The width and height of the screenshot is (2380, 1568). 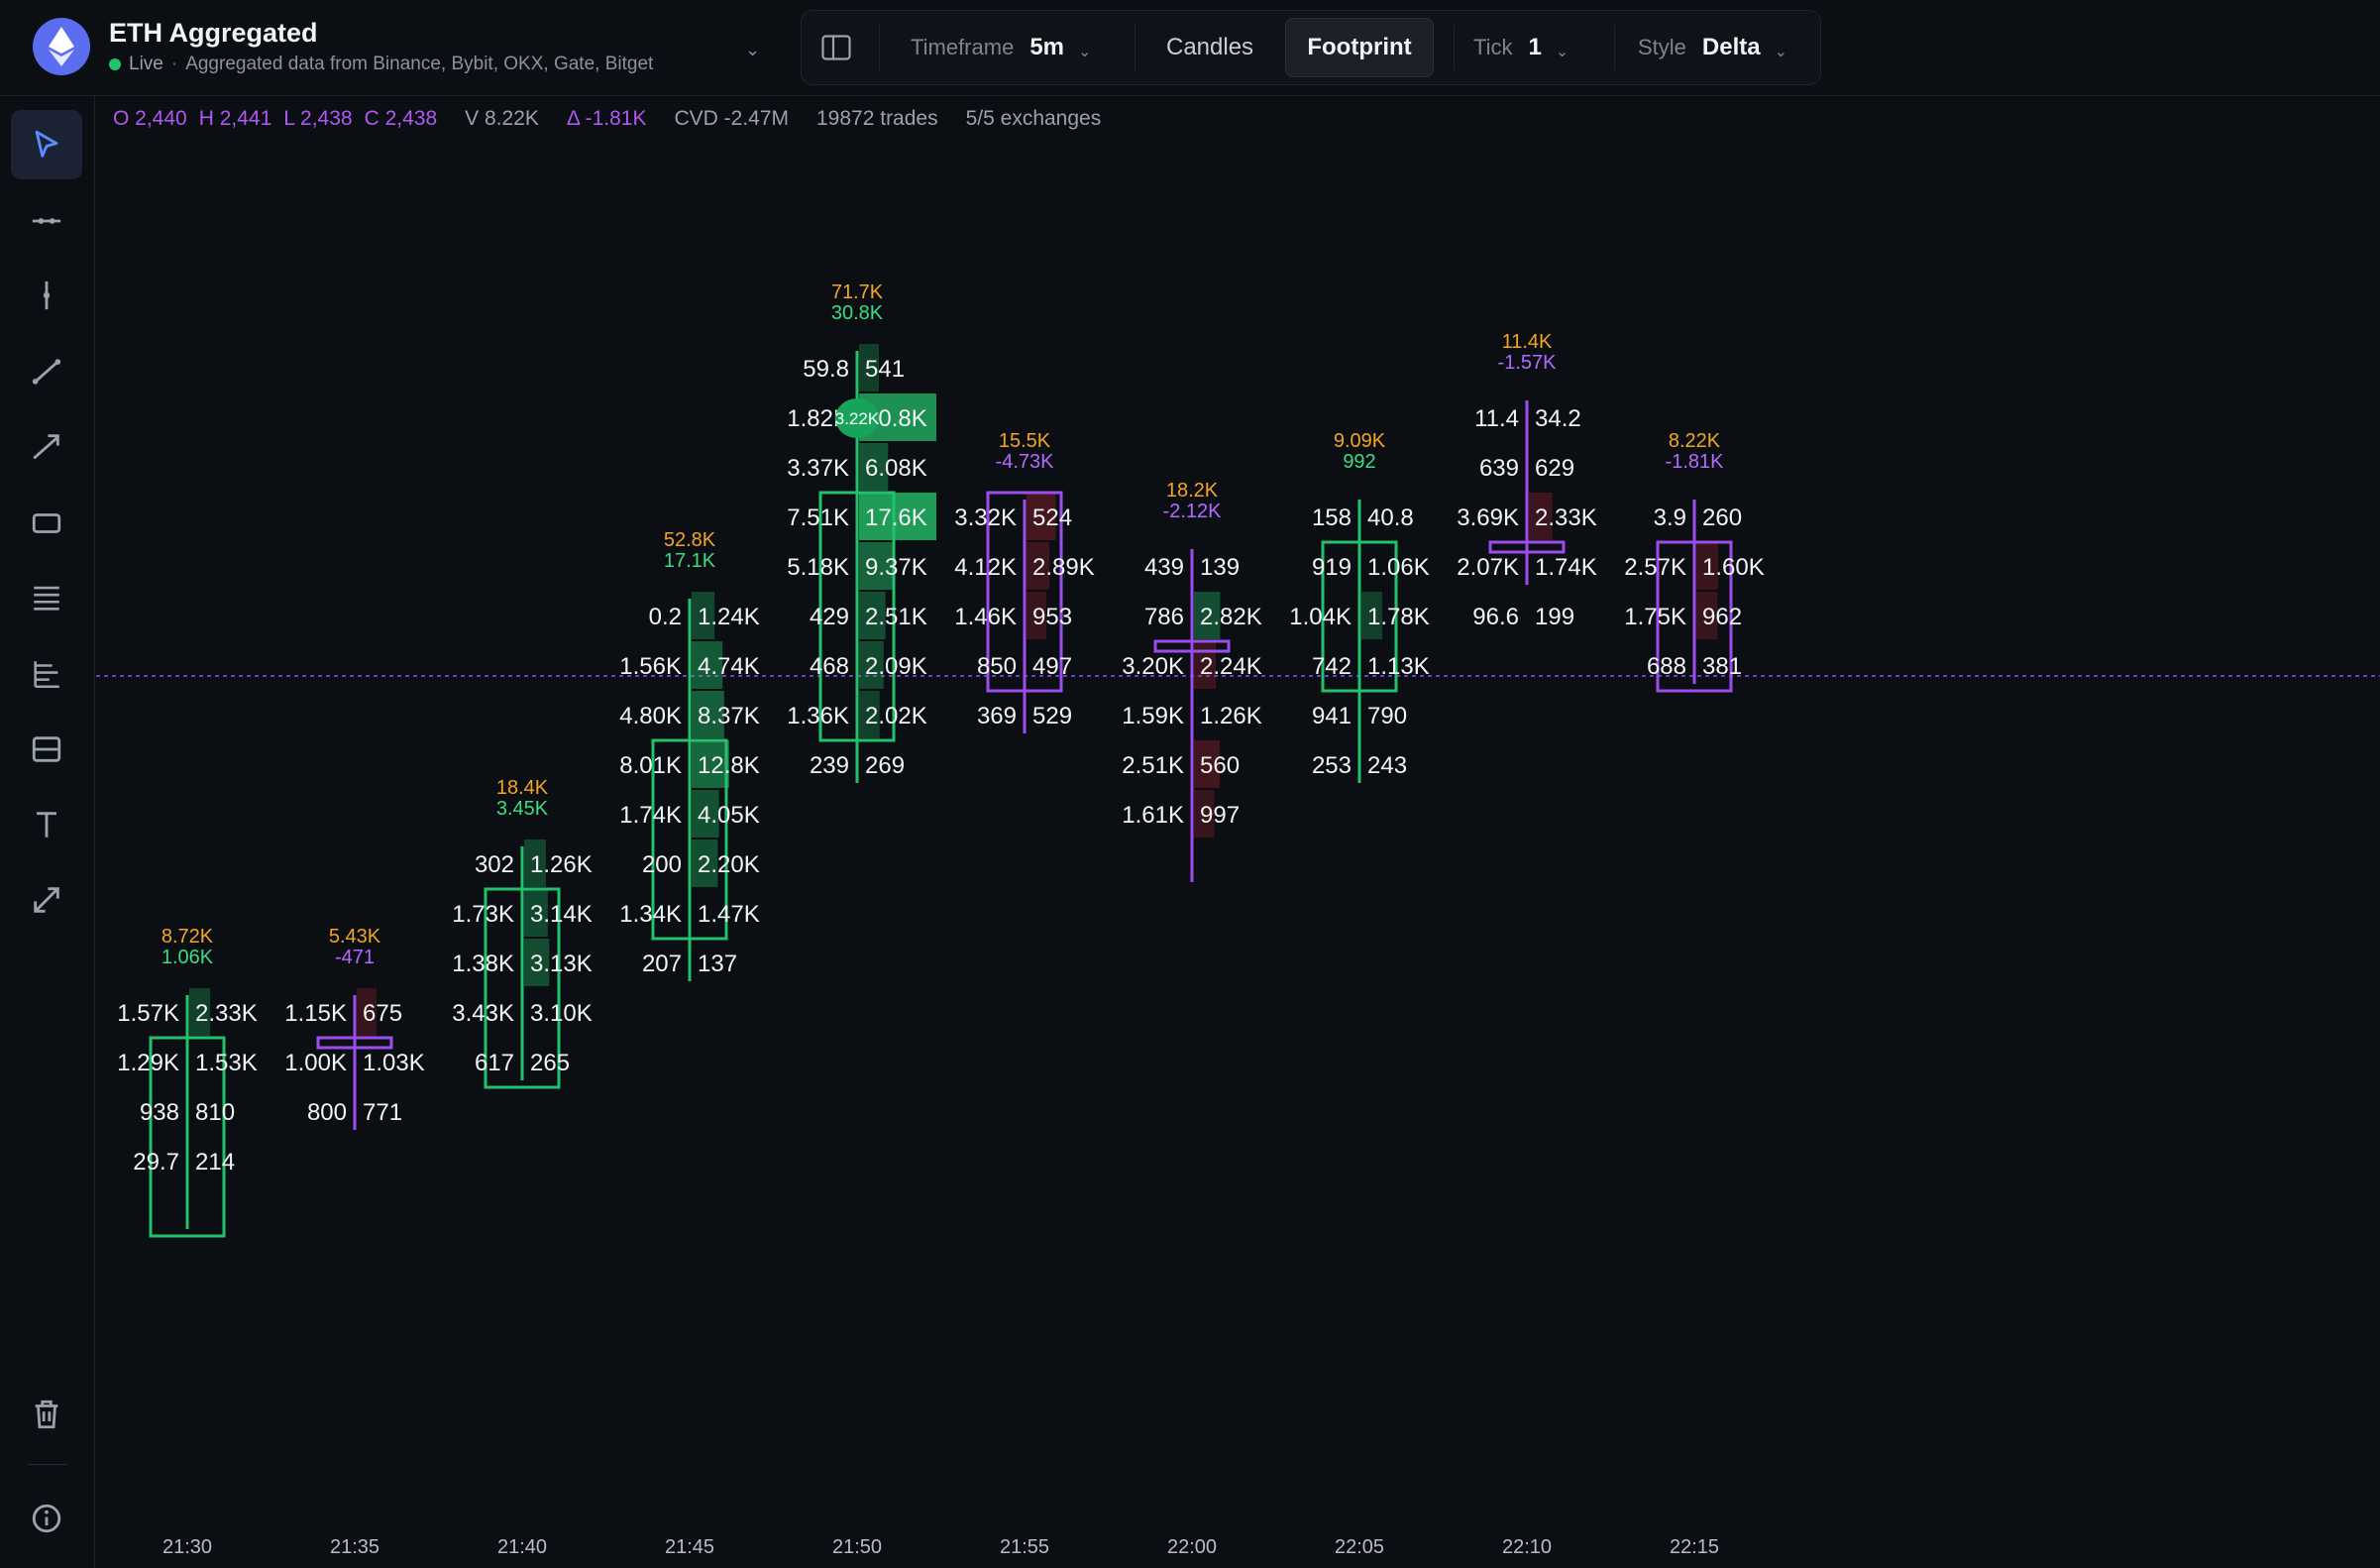 I want to click on bid-volume-cell: 938, so click(x=159, y=1112).